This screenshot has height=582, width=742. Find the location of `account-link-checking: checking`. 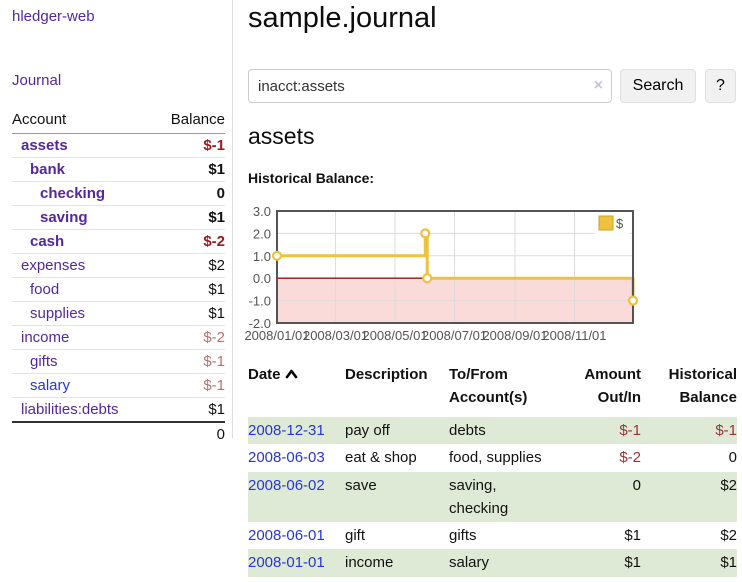

account-link-checking: checking is located at coordinates (73, 193).